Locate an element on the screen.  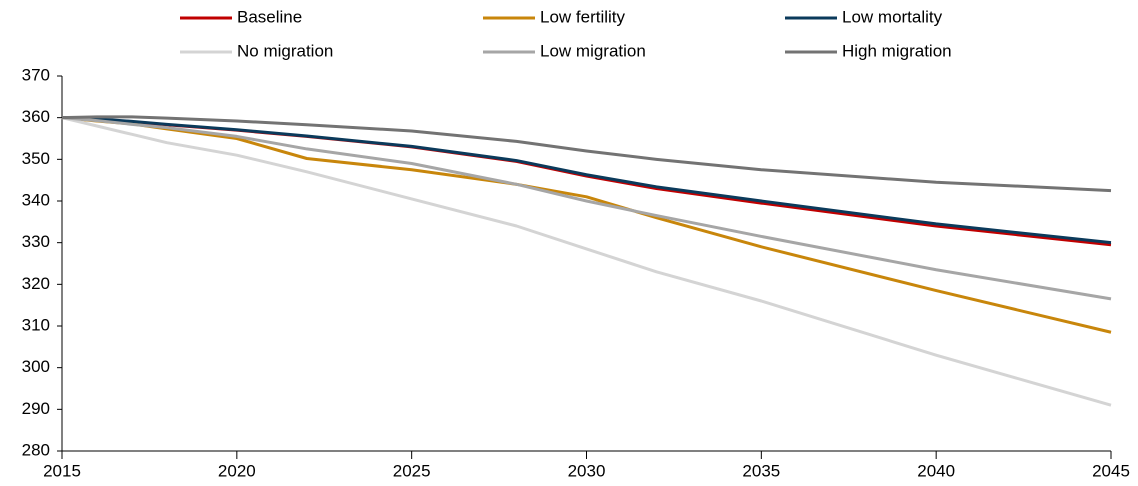
x-tick-label: 2025 is located at coordinates (412, 470).